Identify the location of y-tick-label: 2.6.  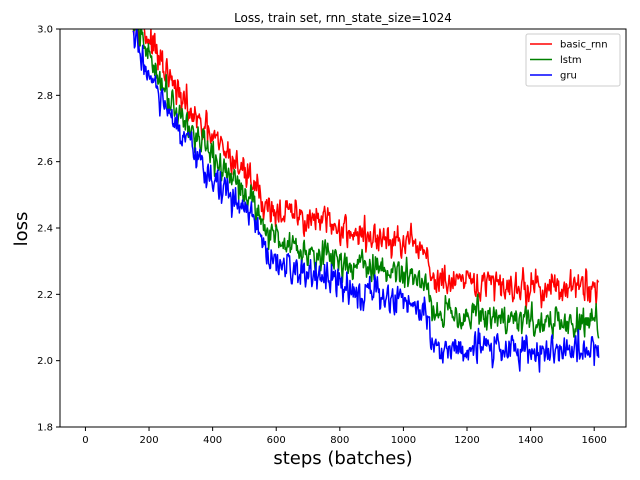
(45, 162).